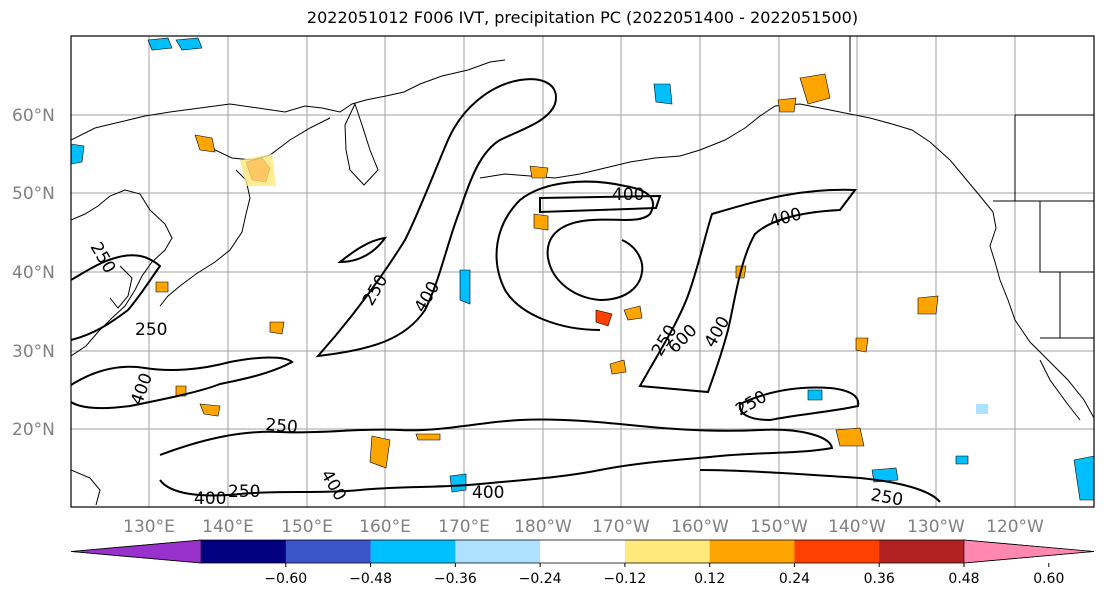 The width and height of the screenshot is (1105, 601). I want to click on lon-label: 170°E, so click(464, 527).